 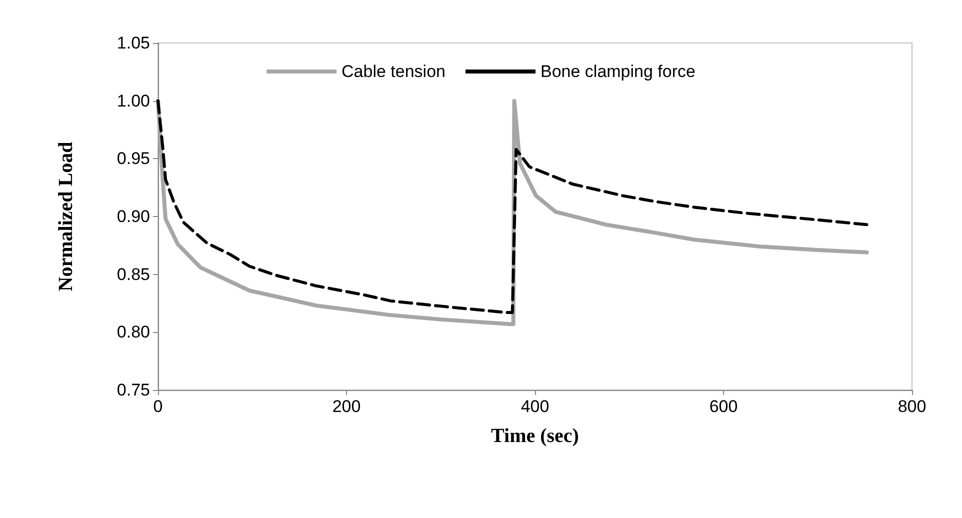 What do you see at coordinates (133, 332) in the screenshot?
I see `y-tick-label: 0.80` at bounding box center [133, 332].